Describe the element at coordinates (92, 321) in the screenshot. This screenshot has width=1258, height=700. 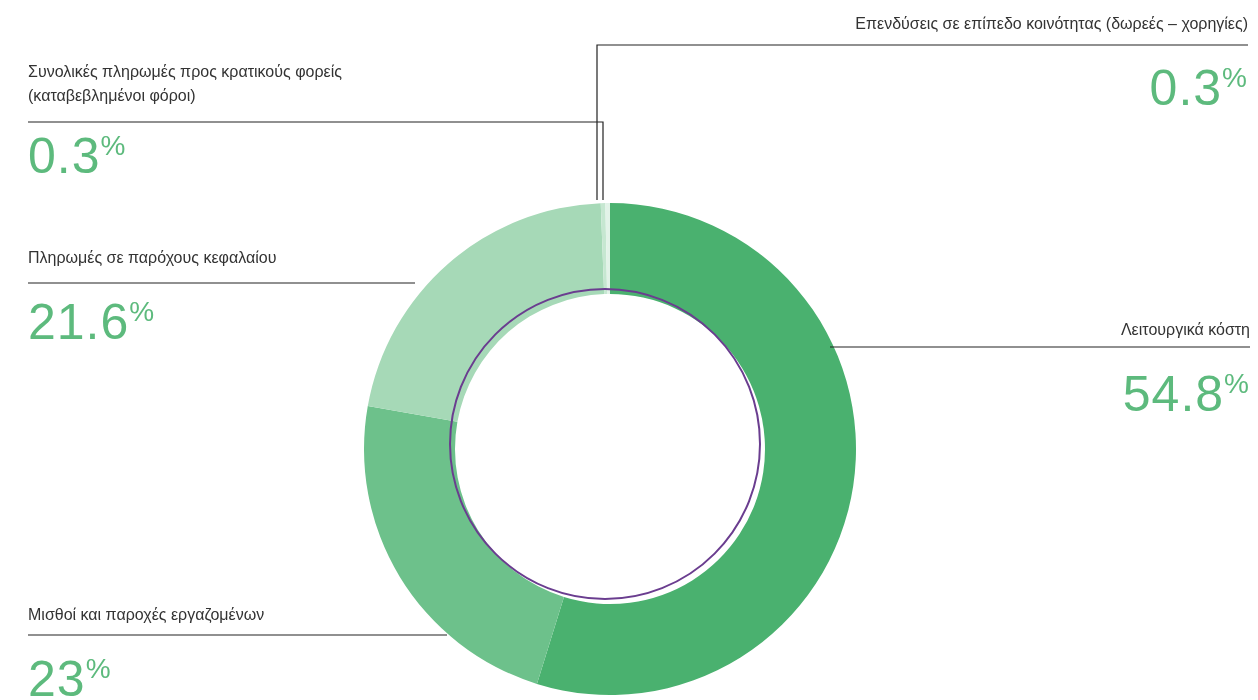
I see `data-label: 21.6$^{%}$` at that location.